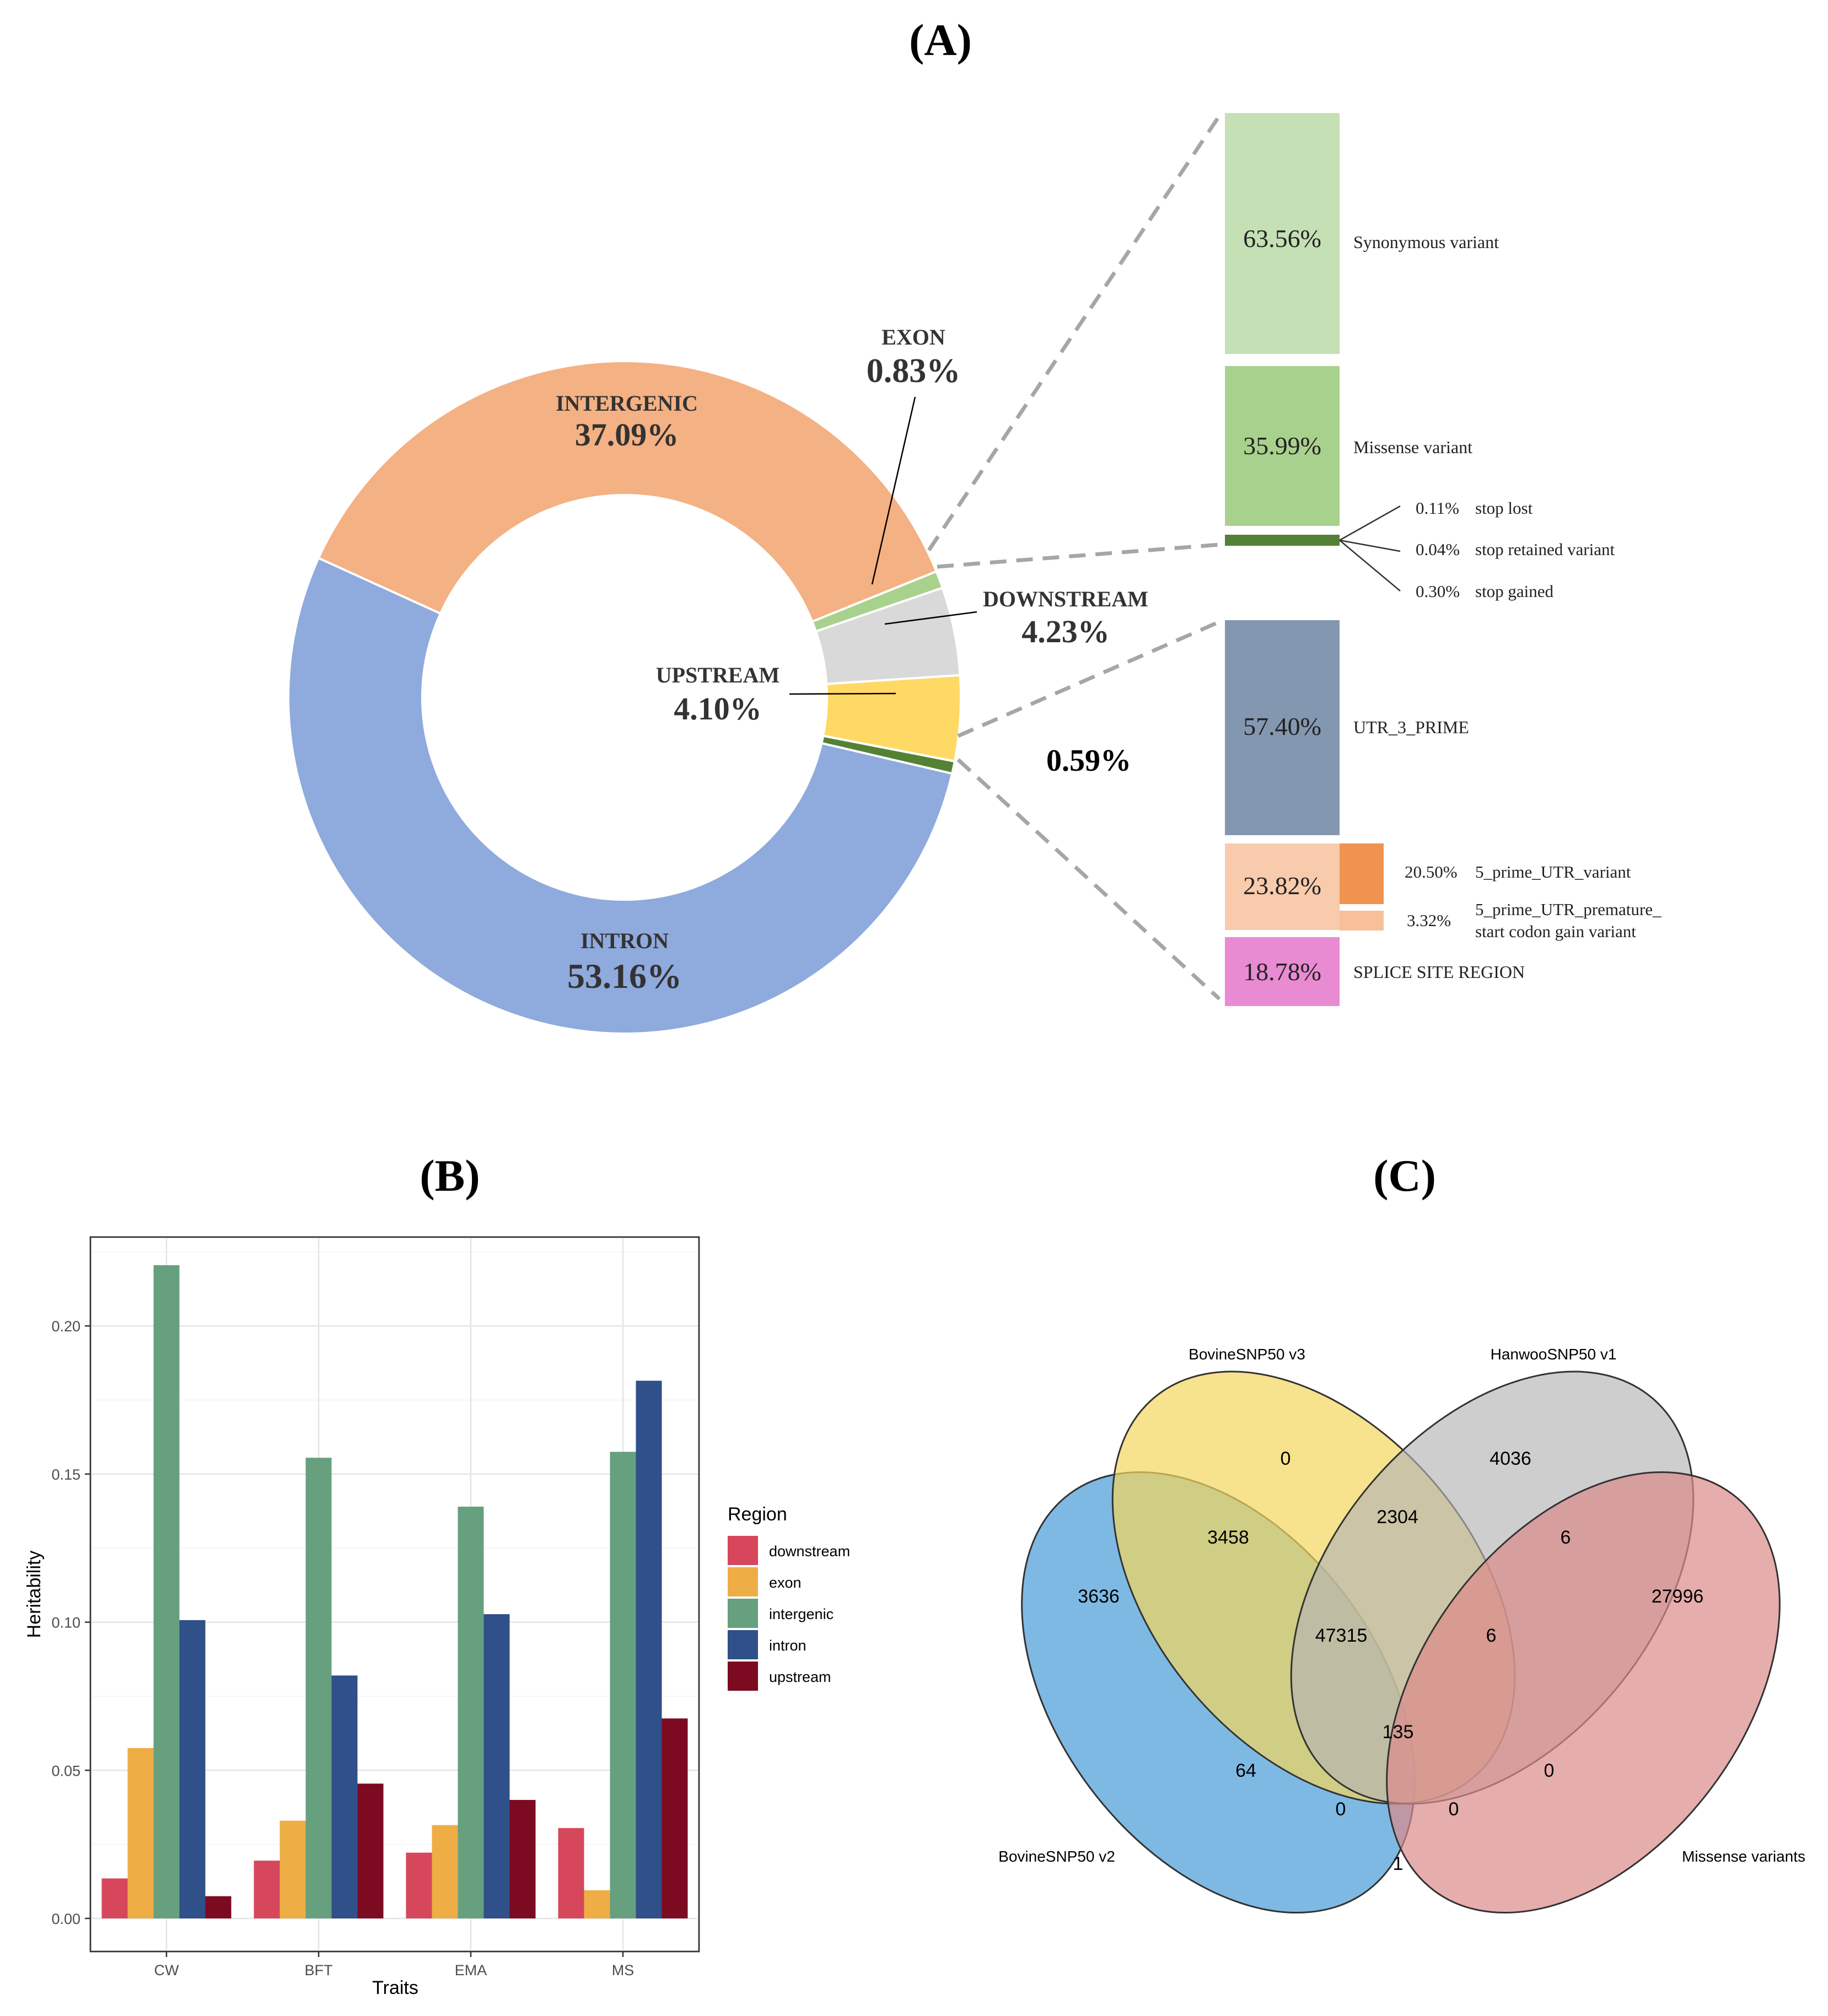 This screenshot has height=2016, width=1828. I want to click on intron-value: 53.16%, so click(624, 976).